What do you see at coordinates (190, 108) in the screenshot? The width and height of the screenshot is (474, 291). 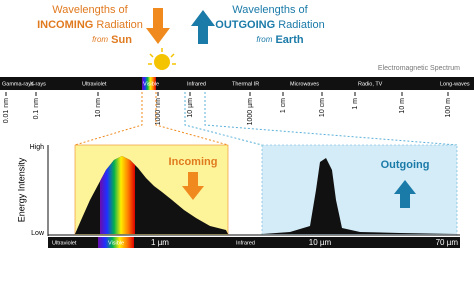 I see `tick-label: 10 µm` at bounding box center [190, 108].